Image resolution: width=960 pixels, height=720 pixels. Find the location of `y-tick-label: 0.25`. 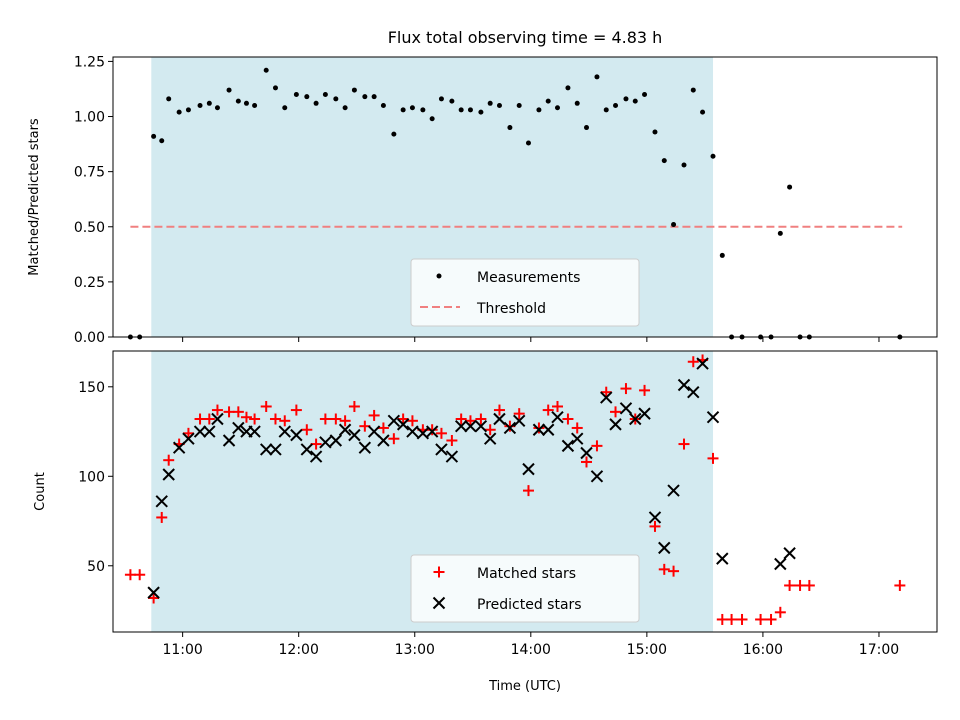

y-tick-label: 0.25 is located at coordinates (89, 283).